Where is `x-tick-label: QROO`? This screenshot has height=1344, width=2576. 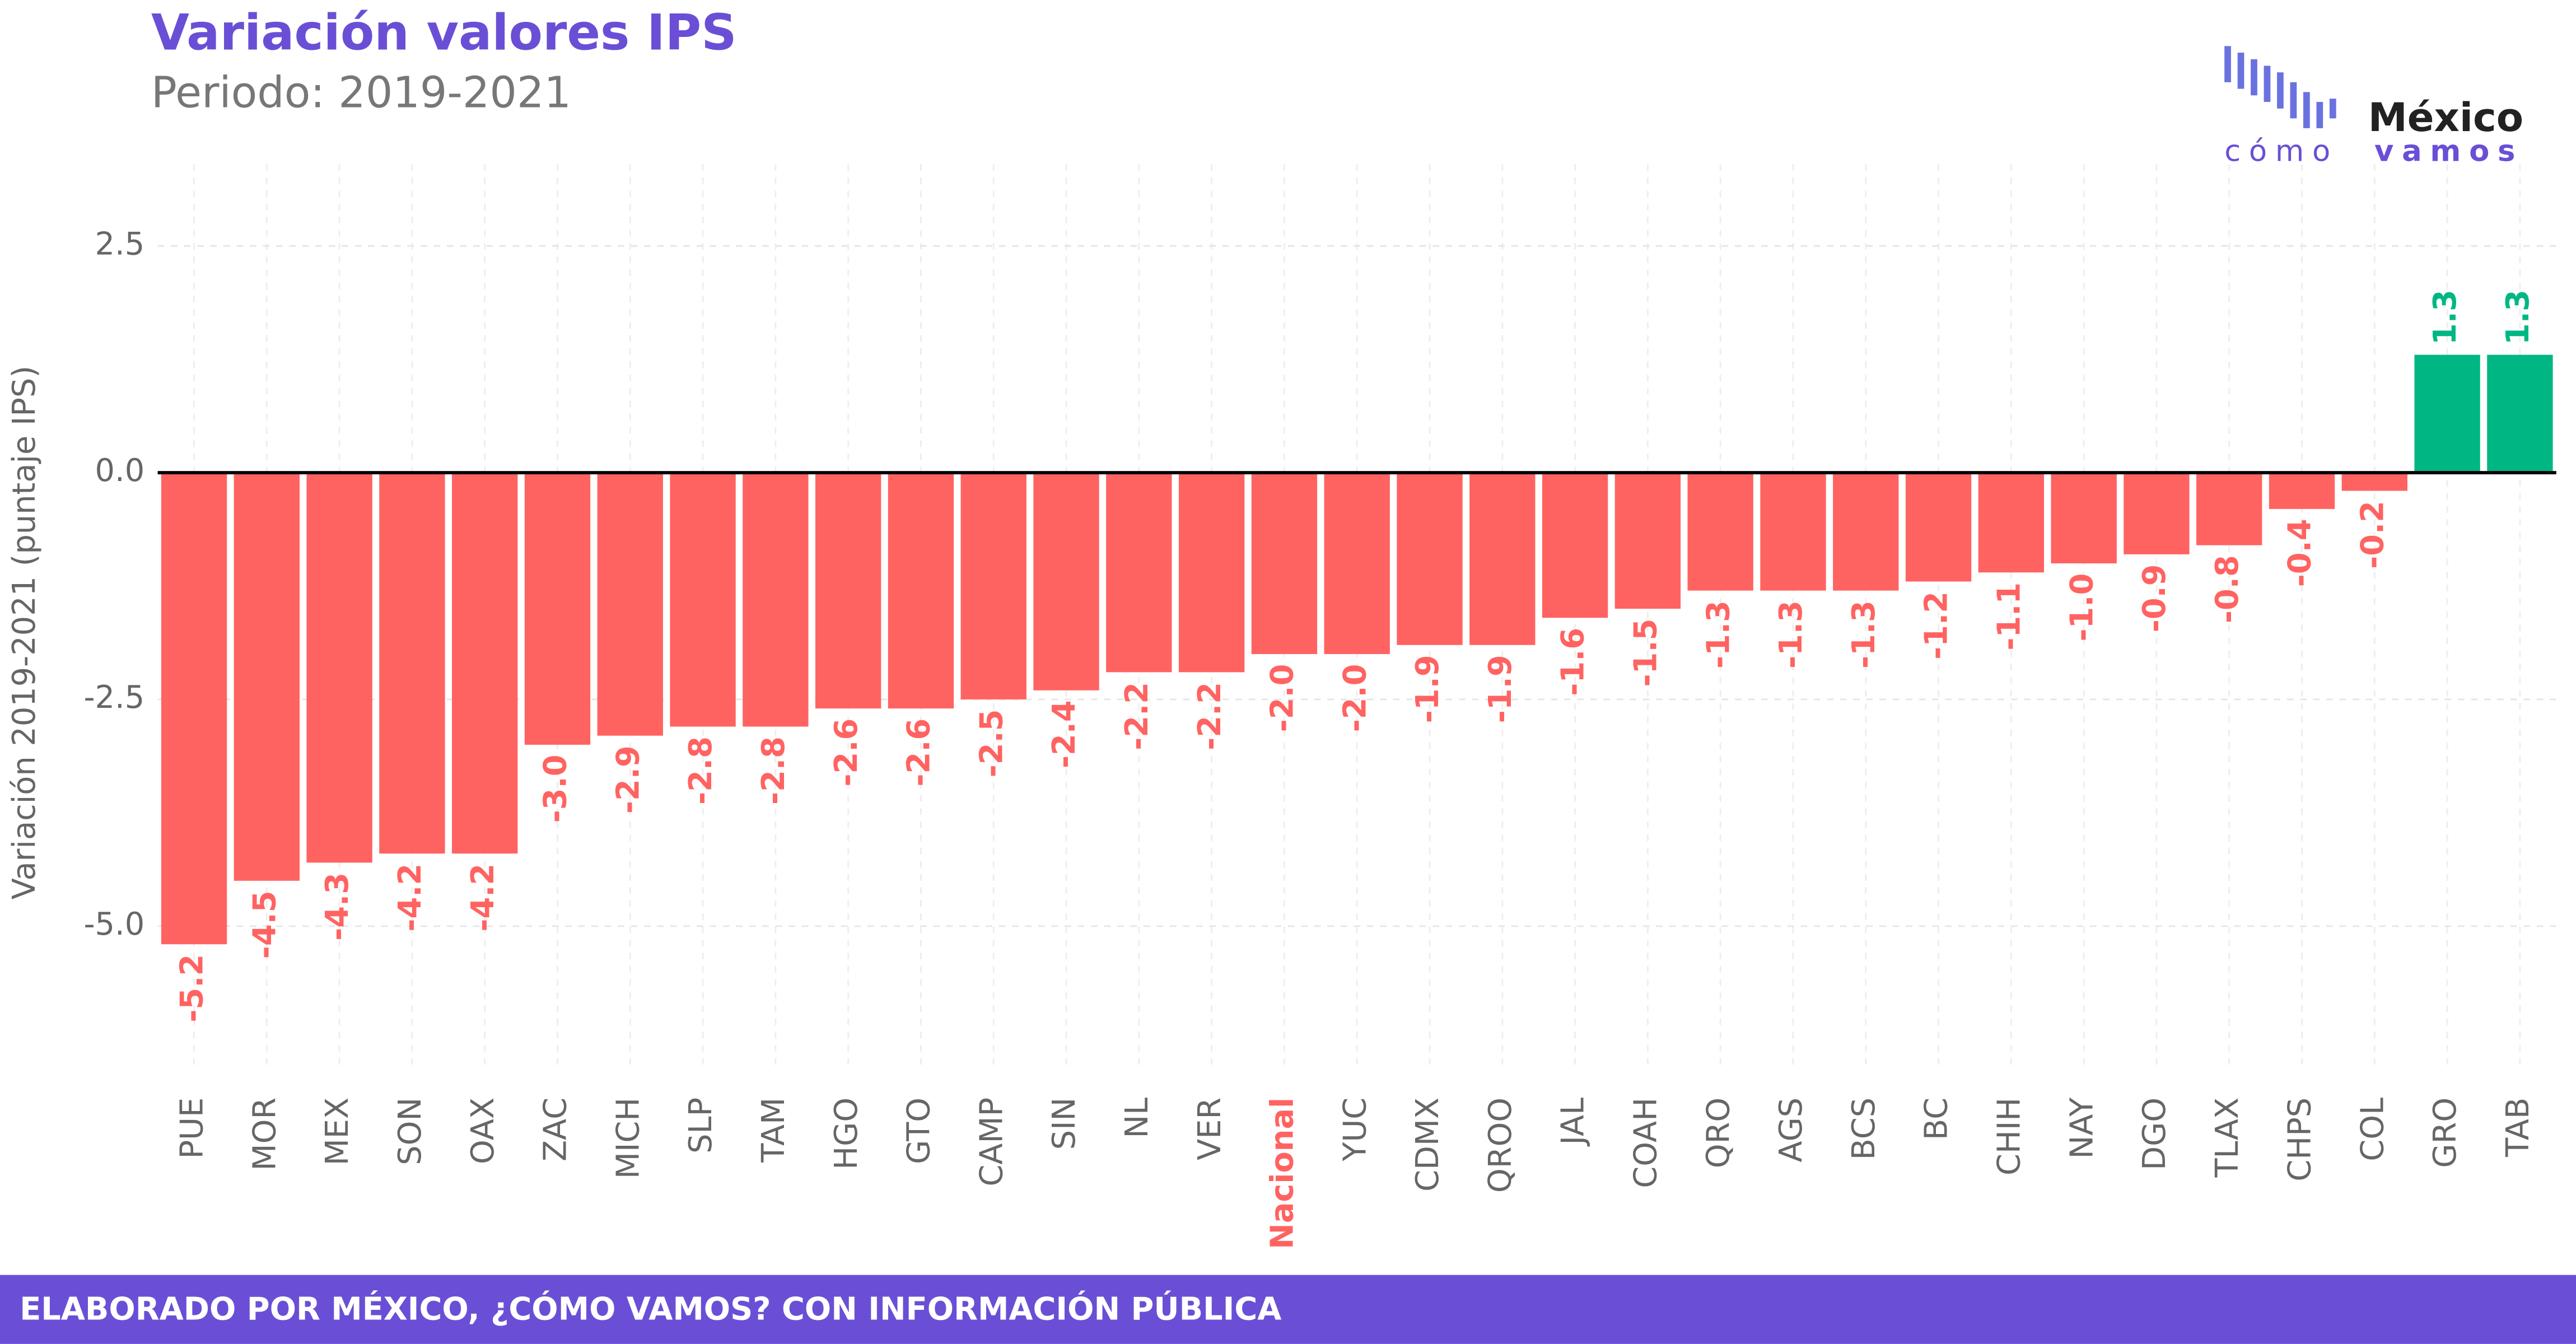
x-tick-label: QROO is located at coordinates (1501, 1146).